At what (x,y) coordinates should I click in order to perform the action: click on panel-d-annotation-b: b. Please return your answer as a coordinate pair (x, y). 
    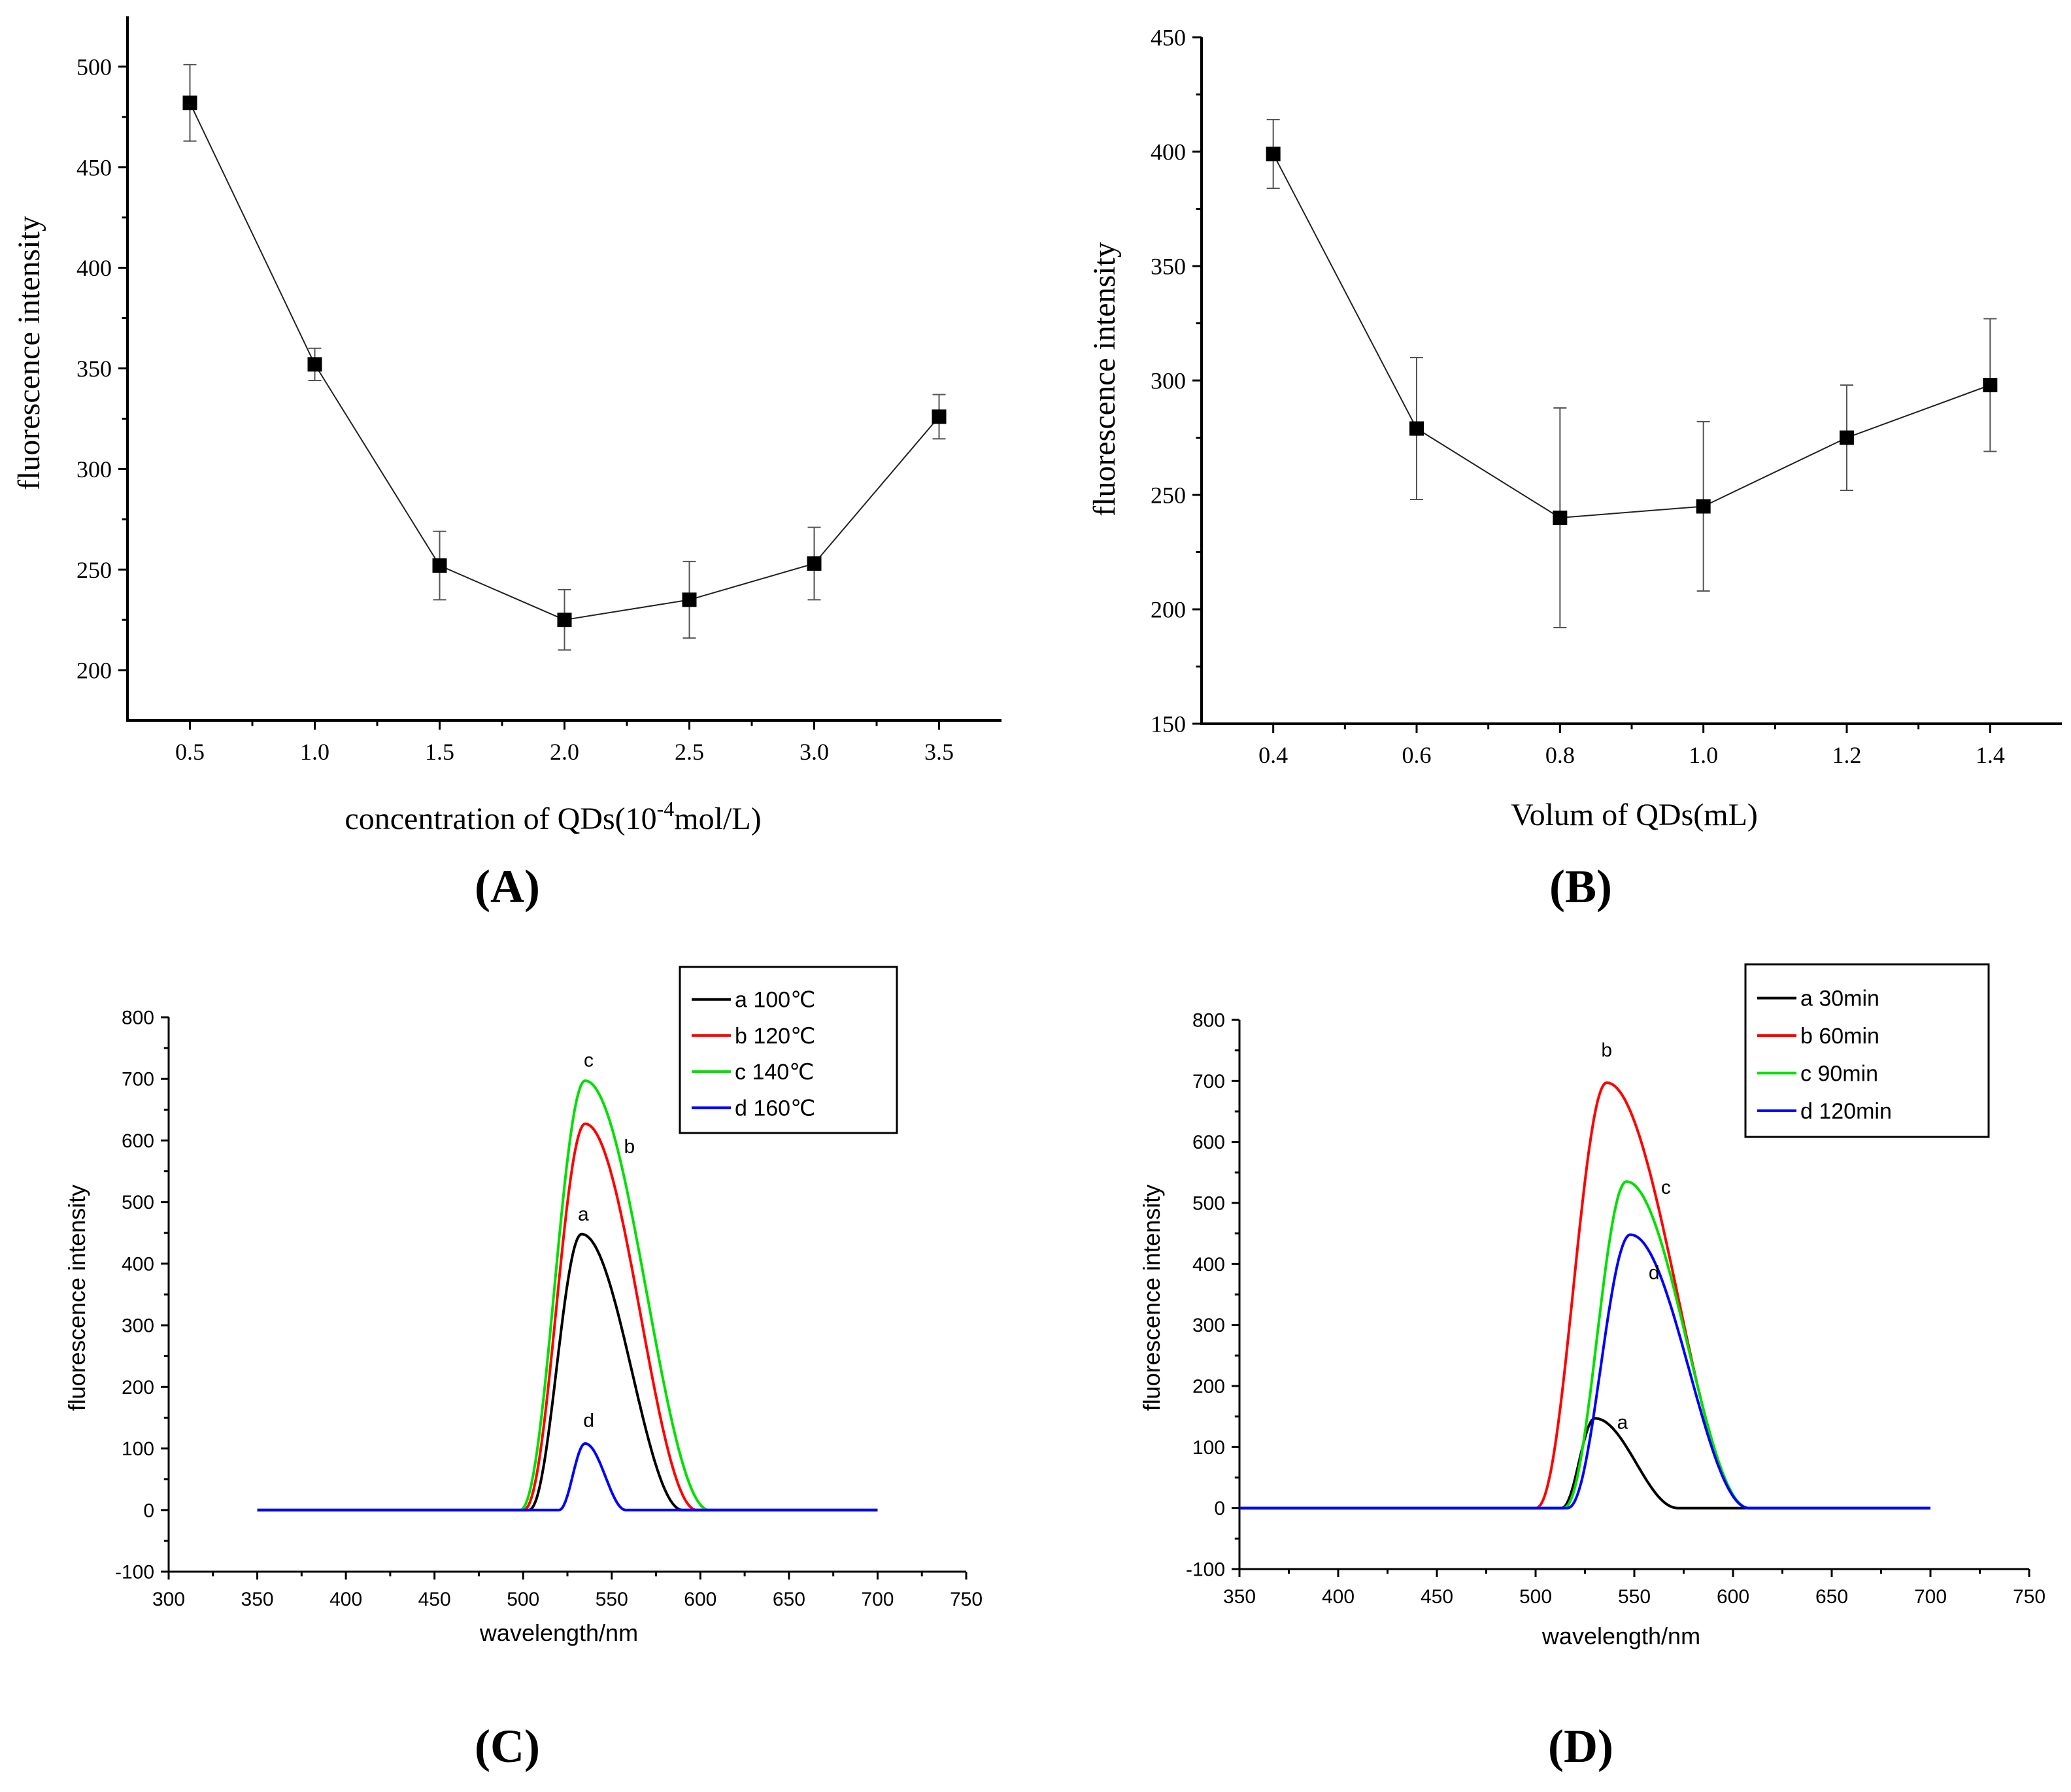
    Looking at the image, I should click on (1606, 1050).